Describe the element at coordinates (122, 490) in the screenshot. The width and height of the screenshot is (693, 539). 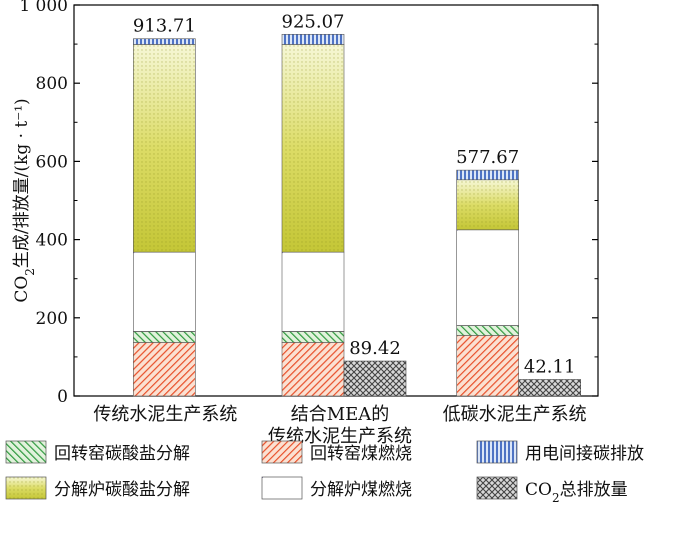
I see `legend-label: 分解炉碳酸盐分解` at that location.